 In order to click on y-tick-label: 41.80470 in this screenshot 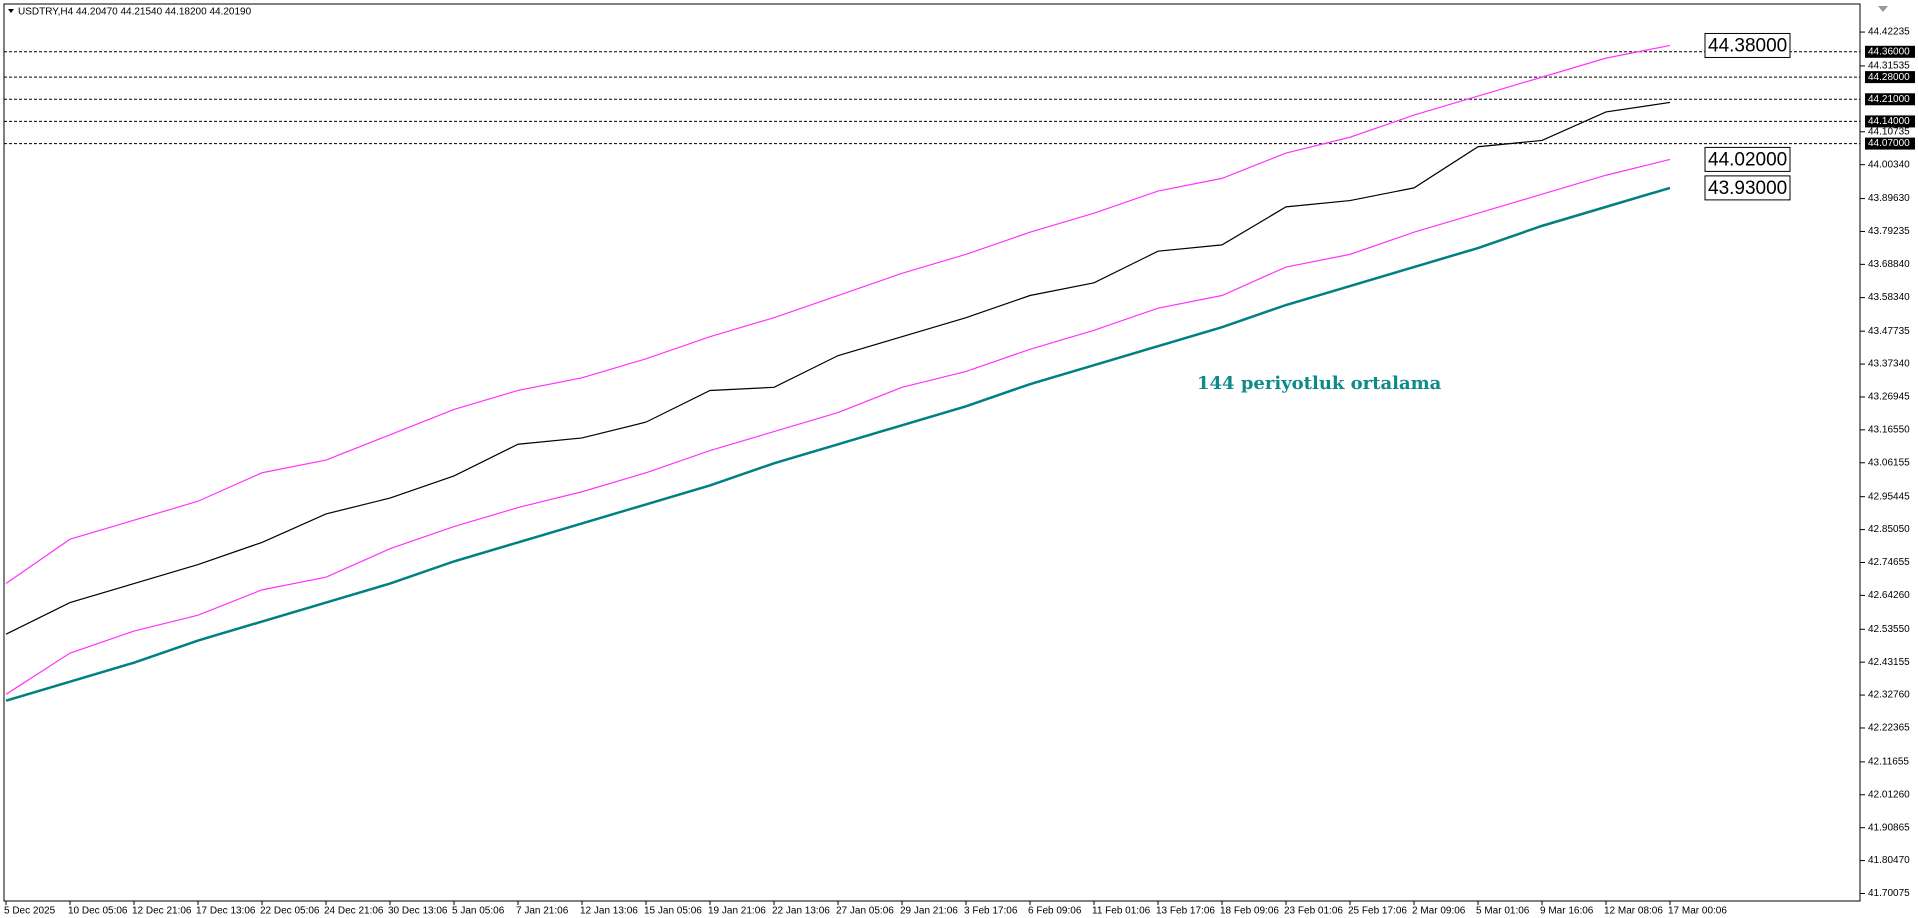, I will do `click(1889, 860)`.